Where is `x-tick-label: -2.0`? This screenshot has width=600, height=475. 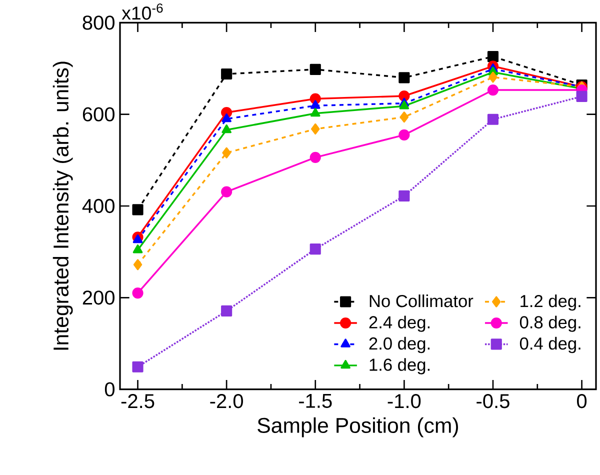 x-tick-label: -2.0 is located at coordinates (227, 401).